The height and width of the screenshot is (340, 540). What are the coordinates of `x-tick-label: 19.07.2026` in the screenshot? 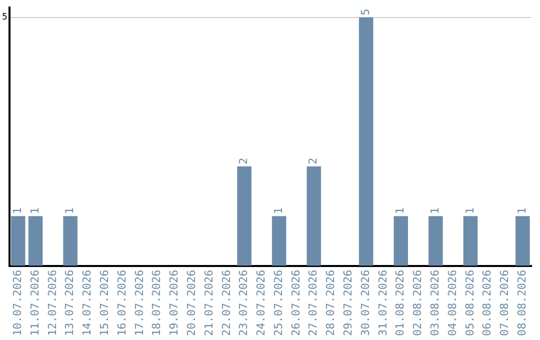 It's located at (174, 303).